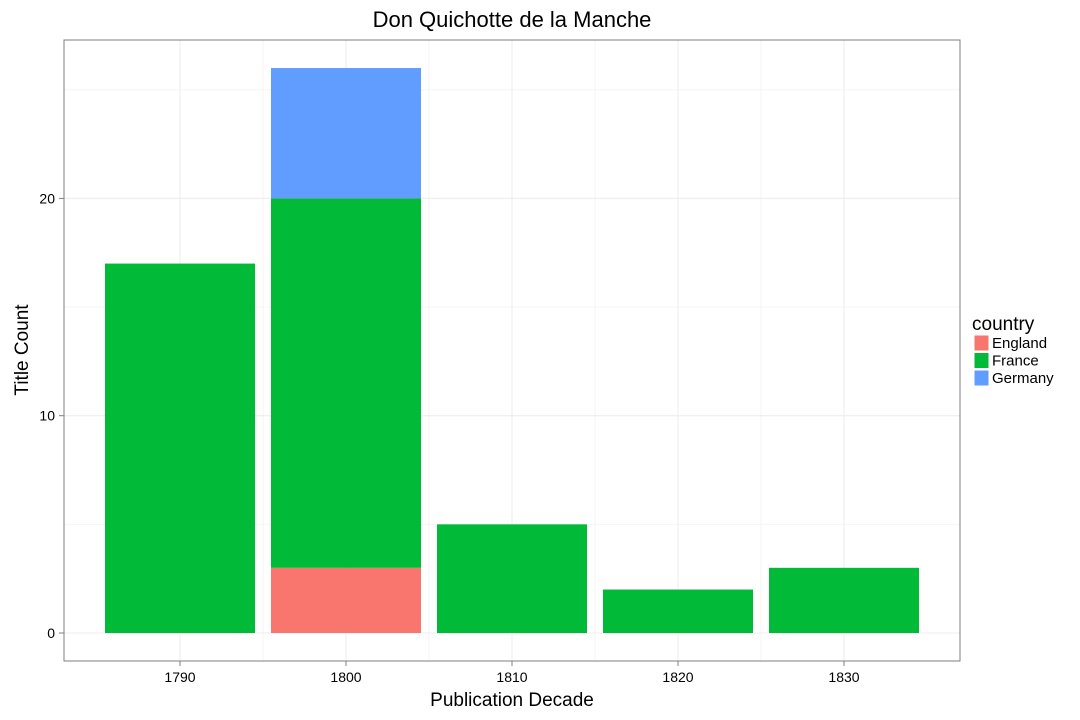  Describe the element at coordinates (346, 600) in the screenshot. I see `bar-1800-england` at that location.